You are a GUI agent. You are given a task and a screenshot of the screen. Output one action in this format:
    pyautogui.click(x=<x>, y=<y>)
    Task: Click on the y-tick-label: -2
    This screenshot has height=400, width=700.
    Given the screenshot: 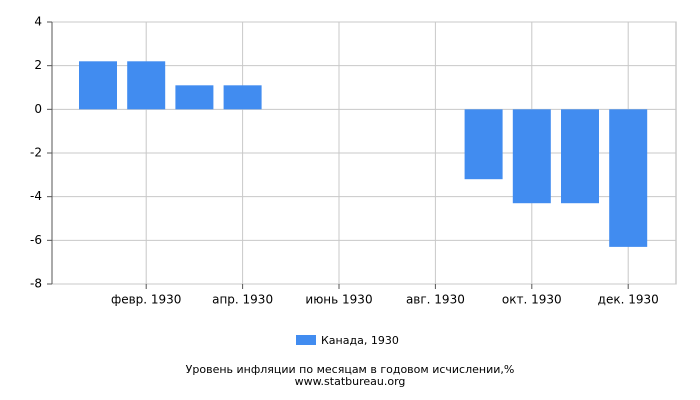 What is the action you would take?
    pyautogui.click(x=36, y=153)
    